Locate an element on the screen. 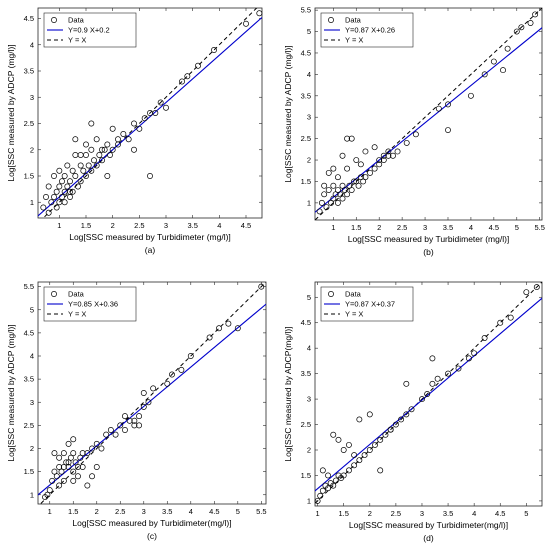 This screenshot has width=550, height=548. x-tick-label: 1 is located at coordinates (50, 511).